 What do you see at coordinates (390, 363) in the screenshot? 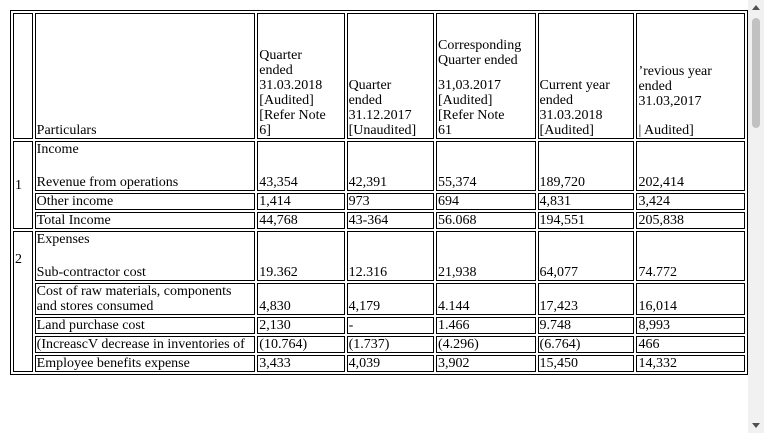
I see `table-cell: 4,039` at bounding box center [390, 363].